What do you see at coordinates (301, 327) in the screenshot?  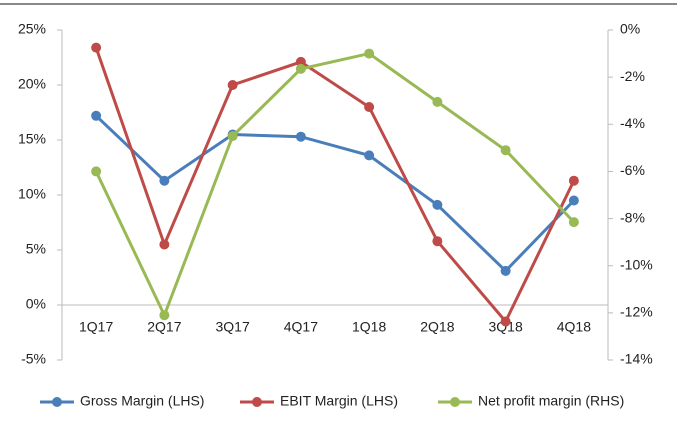 I see `x-tick-label: 4Q17` at bounding box center [301, 327].